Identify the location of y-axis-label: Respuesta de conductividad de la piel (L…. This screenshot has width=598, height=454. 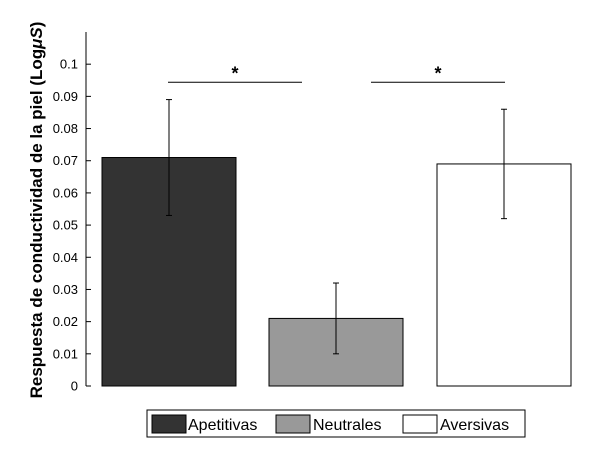
(36, 210).